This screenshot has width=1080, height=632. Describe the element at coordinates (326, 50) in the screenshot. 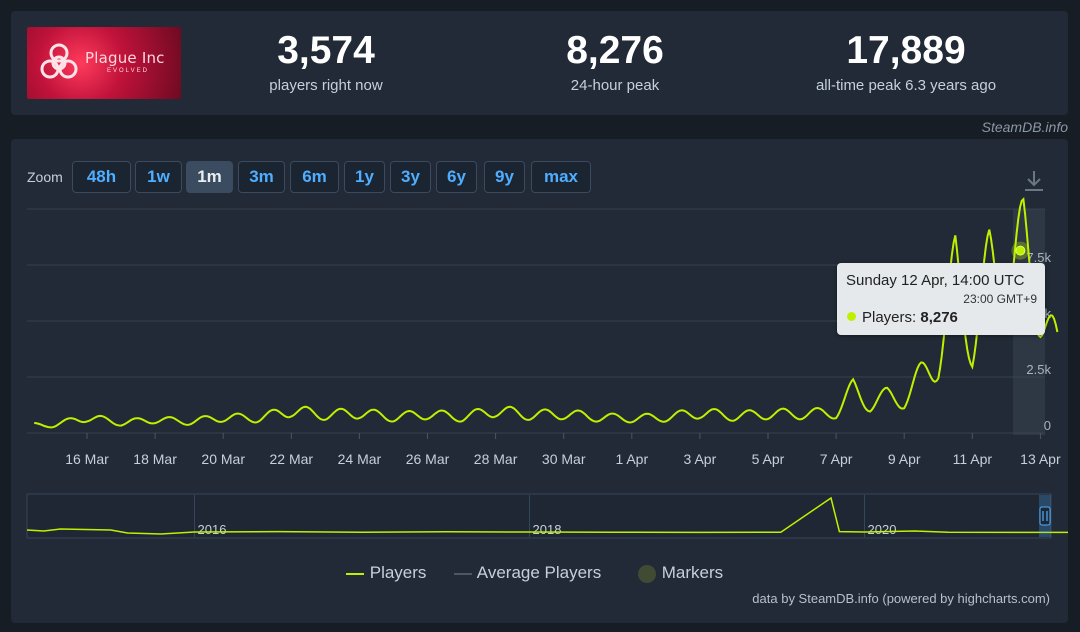

I see `current-players-value: 3,574` at that location.